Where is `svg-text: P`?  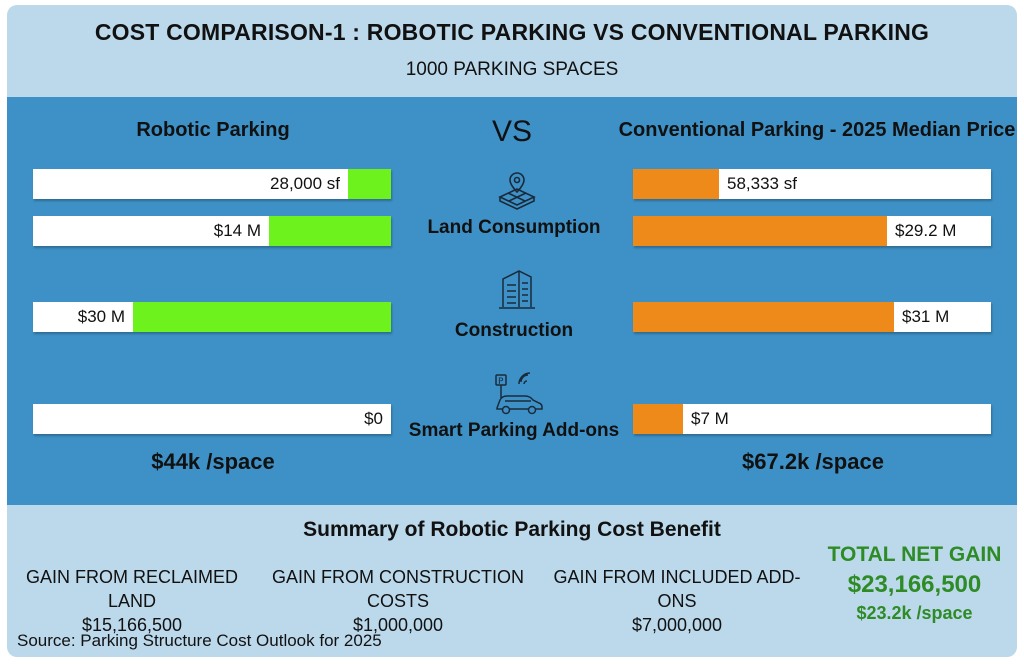 svg-text: P is located at coordinates (501, 382).